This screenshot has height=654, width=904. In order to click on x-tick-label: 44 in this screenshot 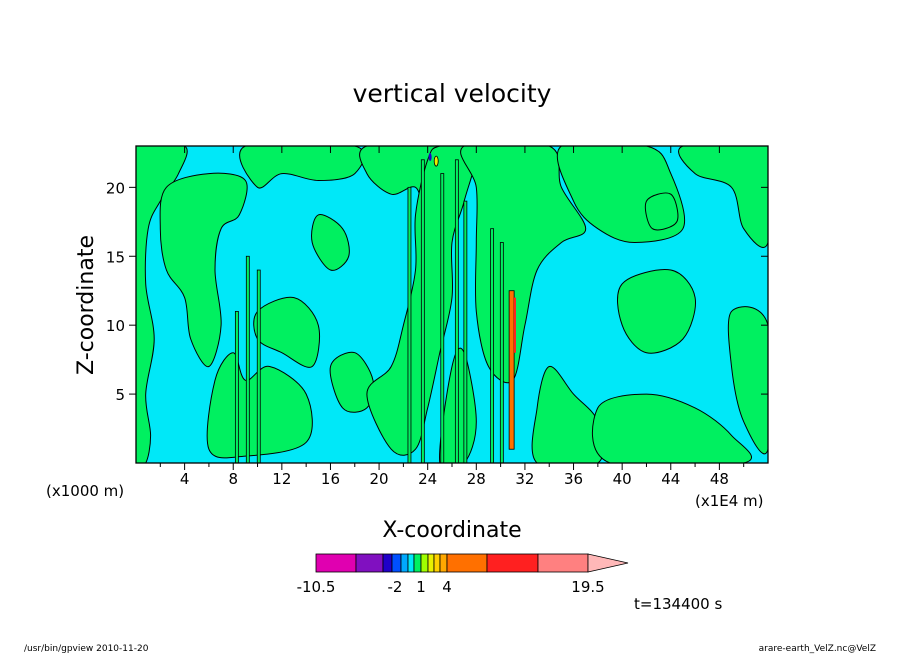, I will do `click(670, 479)`.